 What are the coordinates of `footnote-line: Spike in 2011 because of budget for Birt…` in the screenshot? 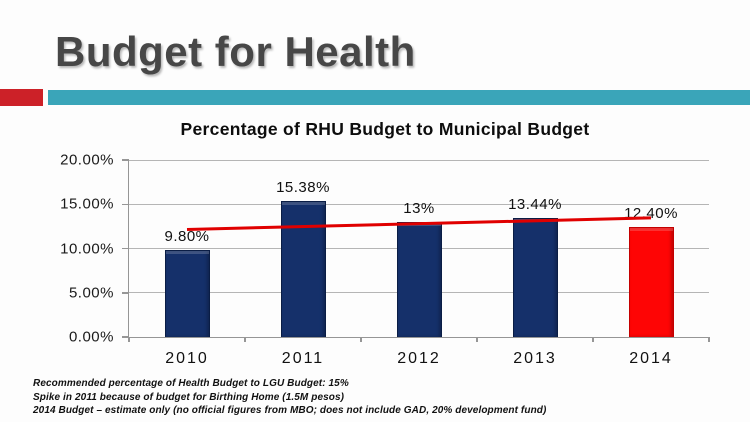 It's located at (189, 397).